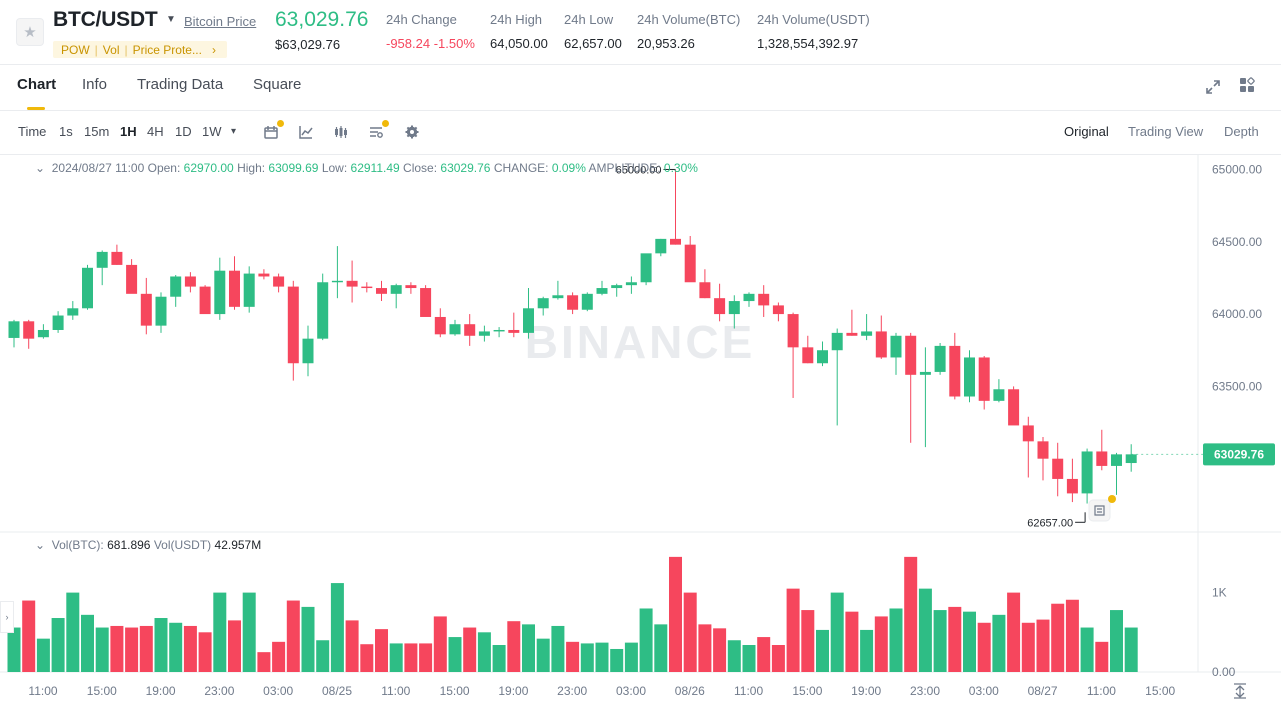 This screenshot has width=1281, height=712. Describe the element at coordinates (220, 21) in the screenshot. I see `bitcoin-price-link: Bitcoin Price` at that location.